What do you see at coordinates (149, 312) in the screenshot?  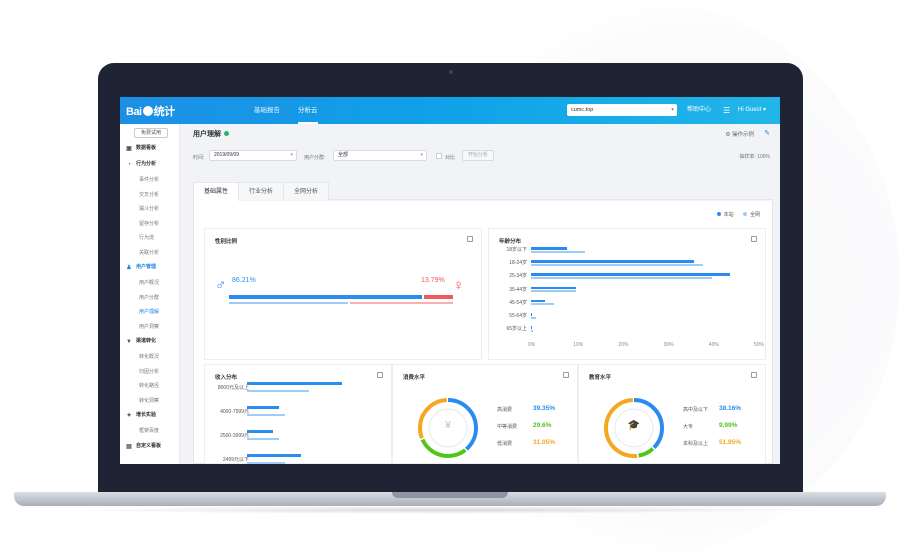 I see `sidebar-item-label: 用户理解` at bounding box center [149, 312].